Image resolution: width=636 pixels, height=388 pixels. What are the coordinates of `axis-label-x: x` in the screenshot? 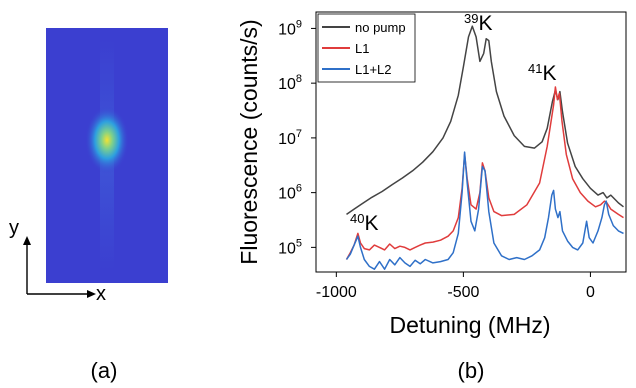 It's located at (101, 294).